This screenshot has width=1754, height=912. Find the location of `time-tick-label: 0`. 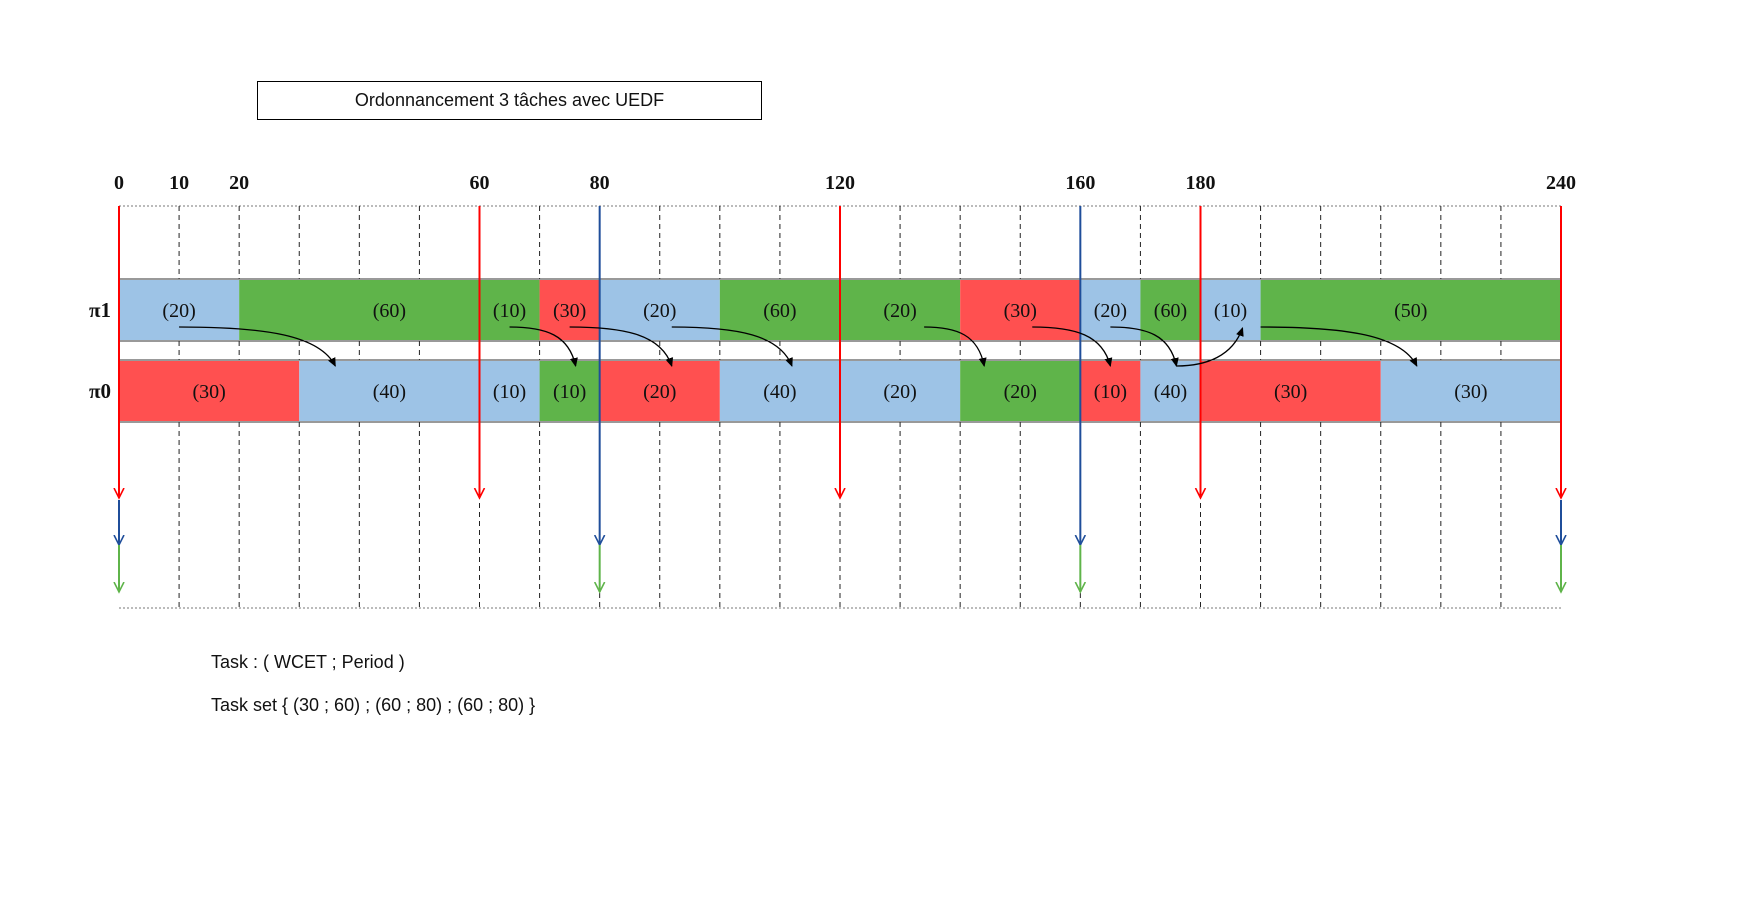

time-tick-label: 0 is located at coordinates (119, 183).